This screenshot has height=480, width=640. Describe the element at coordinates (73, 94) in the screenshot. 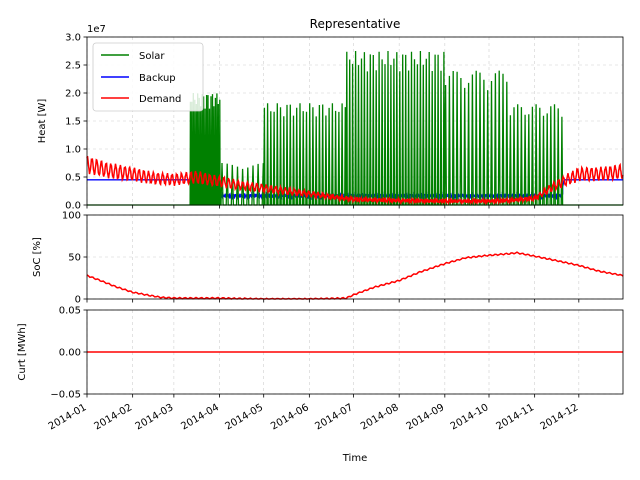

I see `ytick-label: 2.0` at that location.